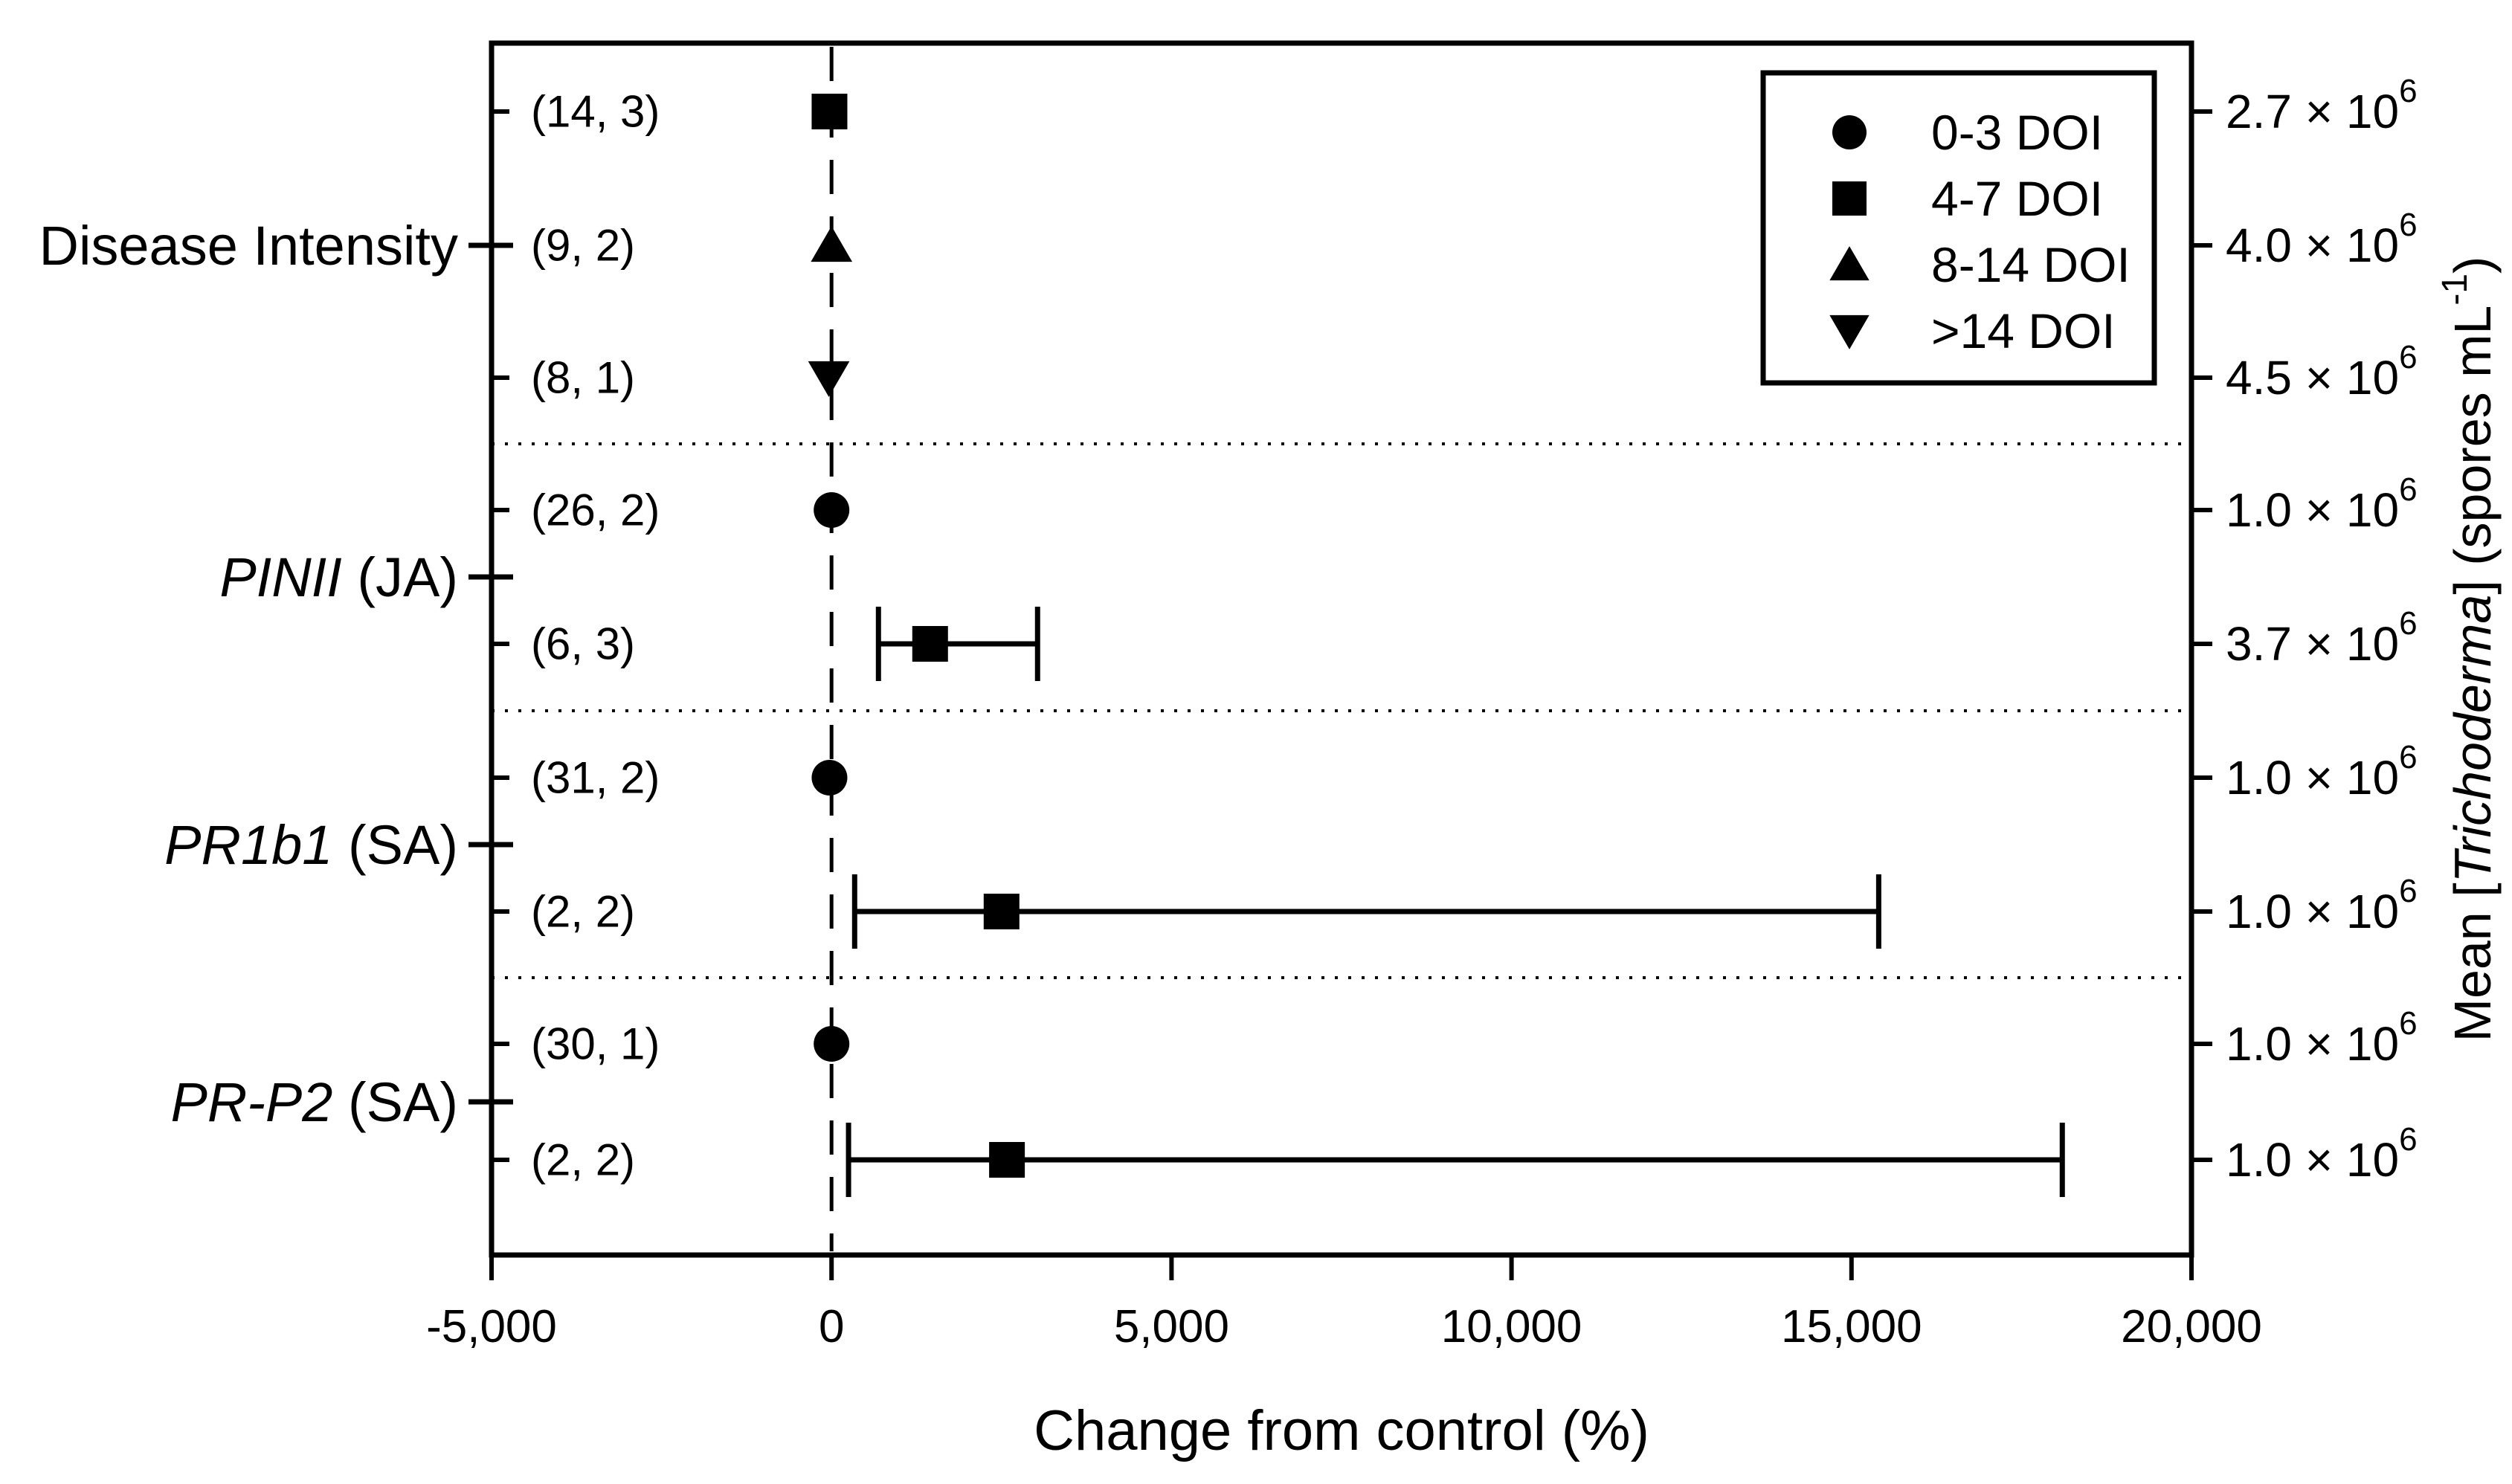 The height and width of the screenshot is (1484, 2512). I want to click on legend-marker-triangle-down, so click(1849, 331).